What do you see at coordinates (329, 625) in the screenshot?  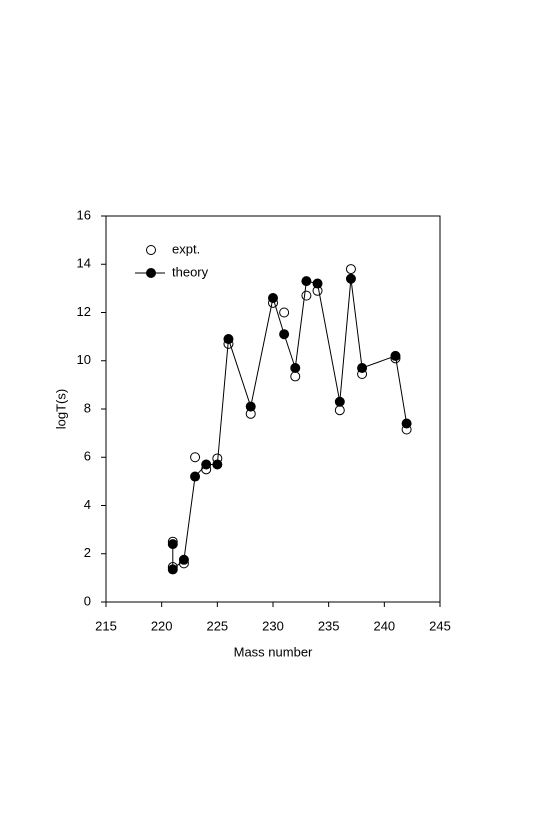 I see `x-tick-label: 235` at bounding box center [329, 625].